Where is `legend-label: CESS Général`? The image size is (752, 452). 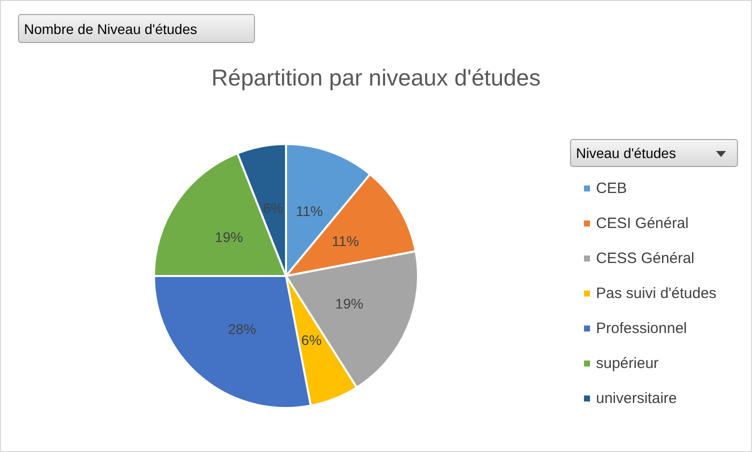
legend-label: CESS Général is located at coordinates (645, 258).